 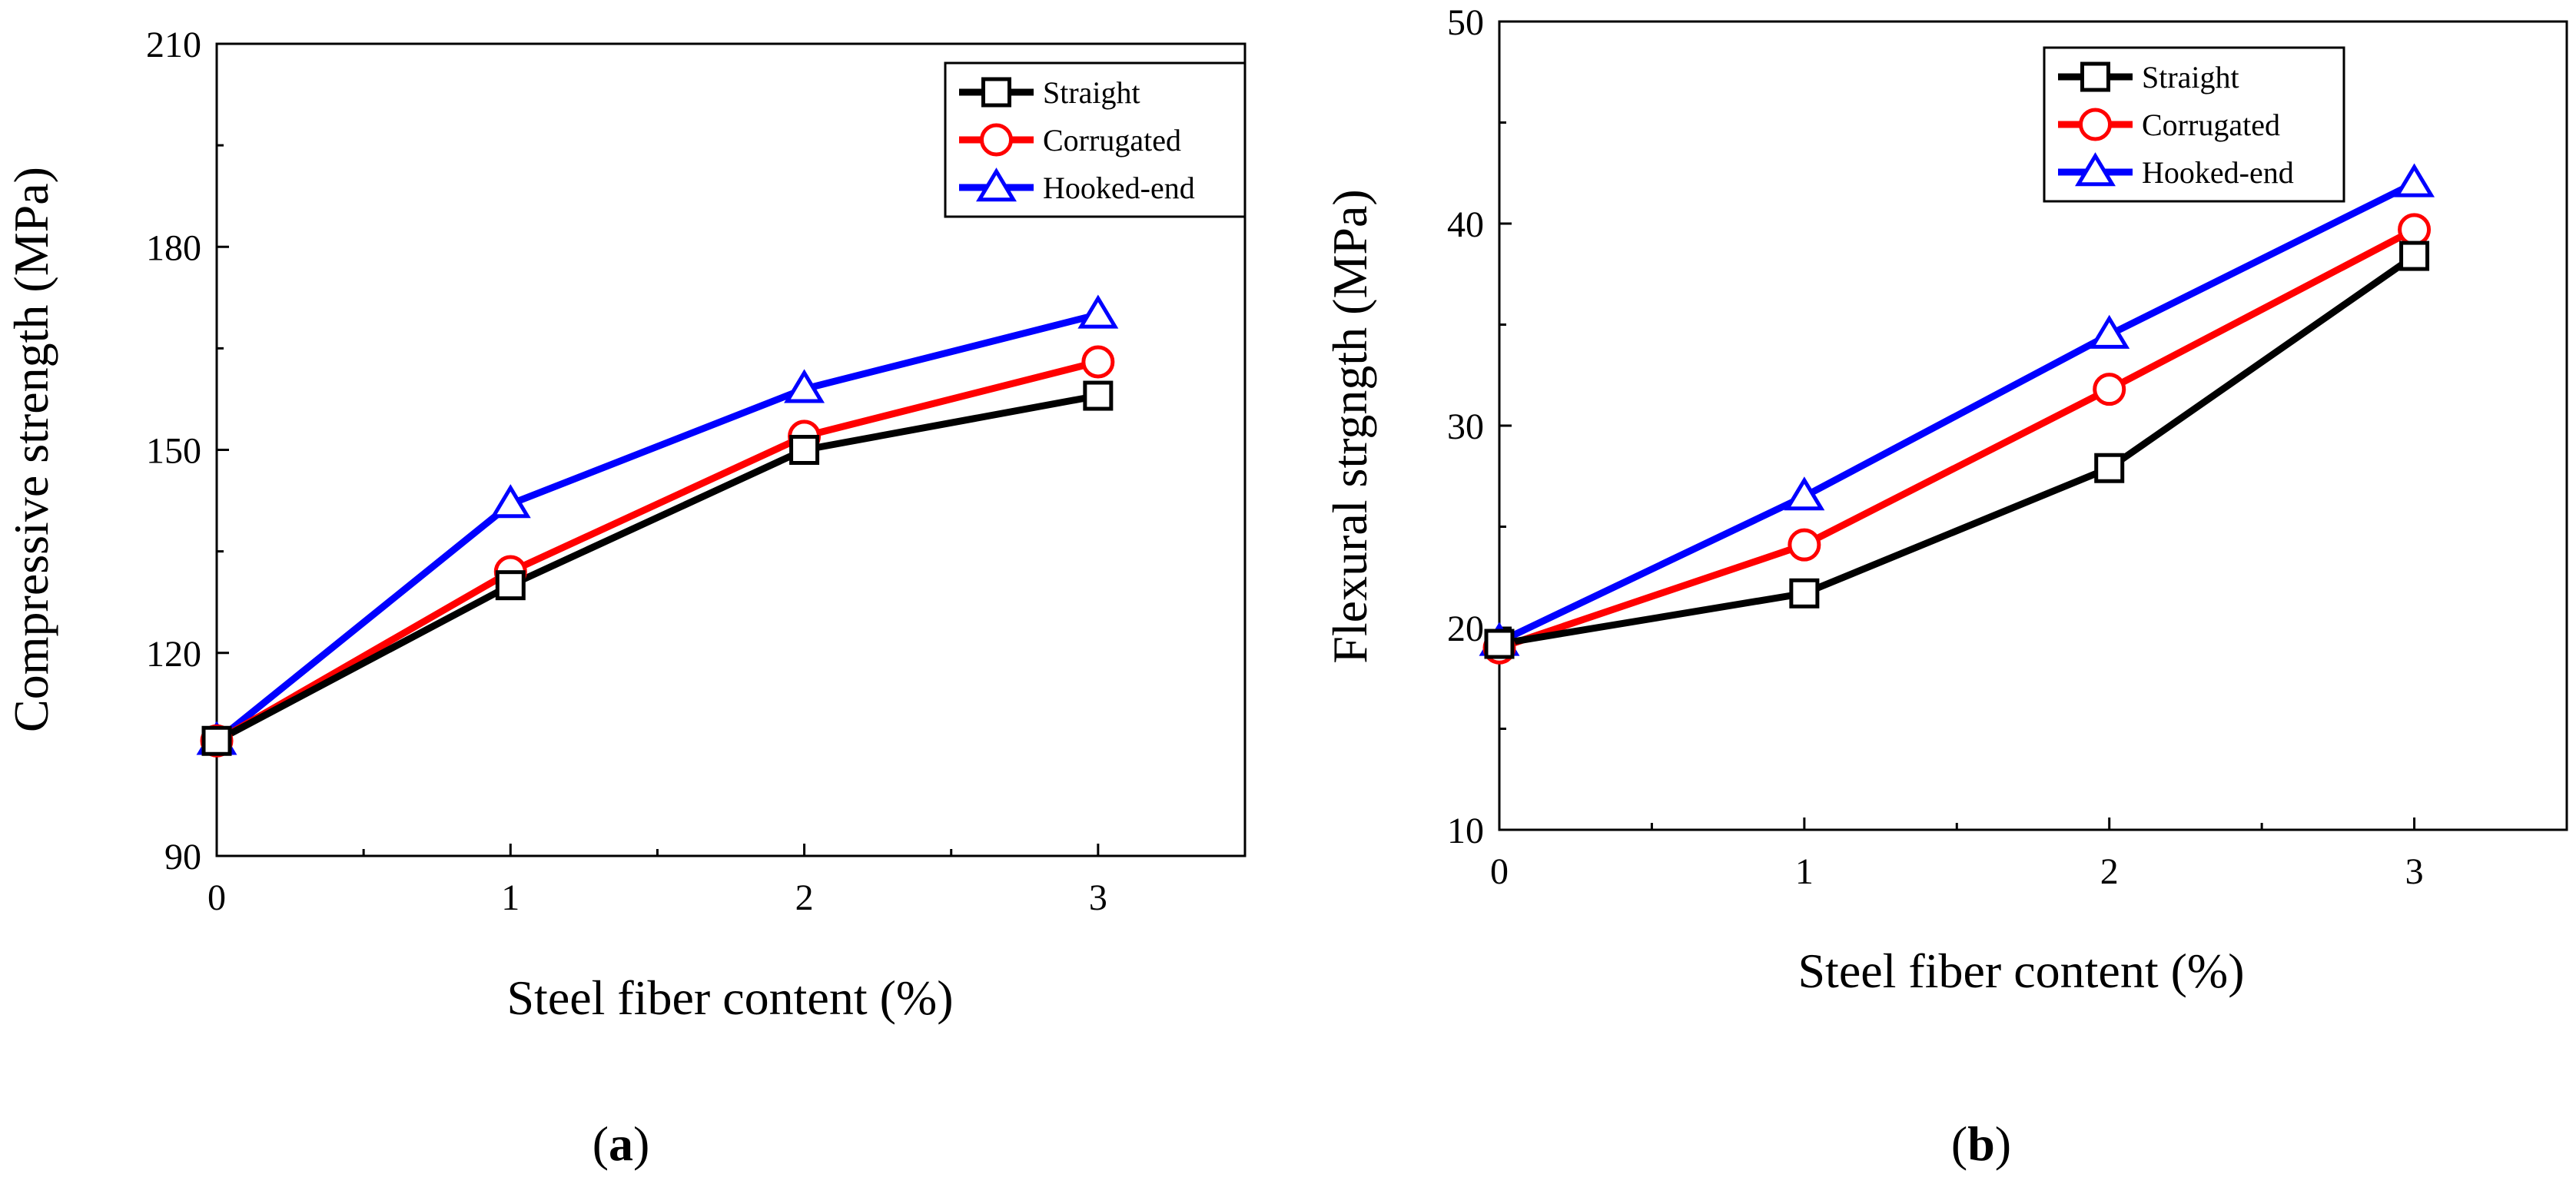 I want to click on panel-label-b: (b), so click(x=1981, y=1143).